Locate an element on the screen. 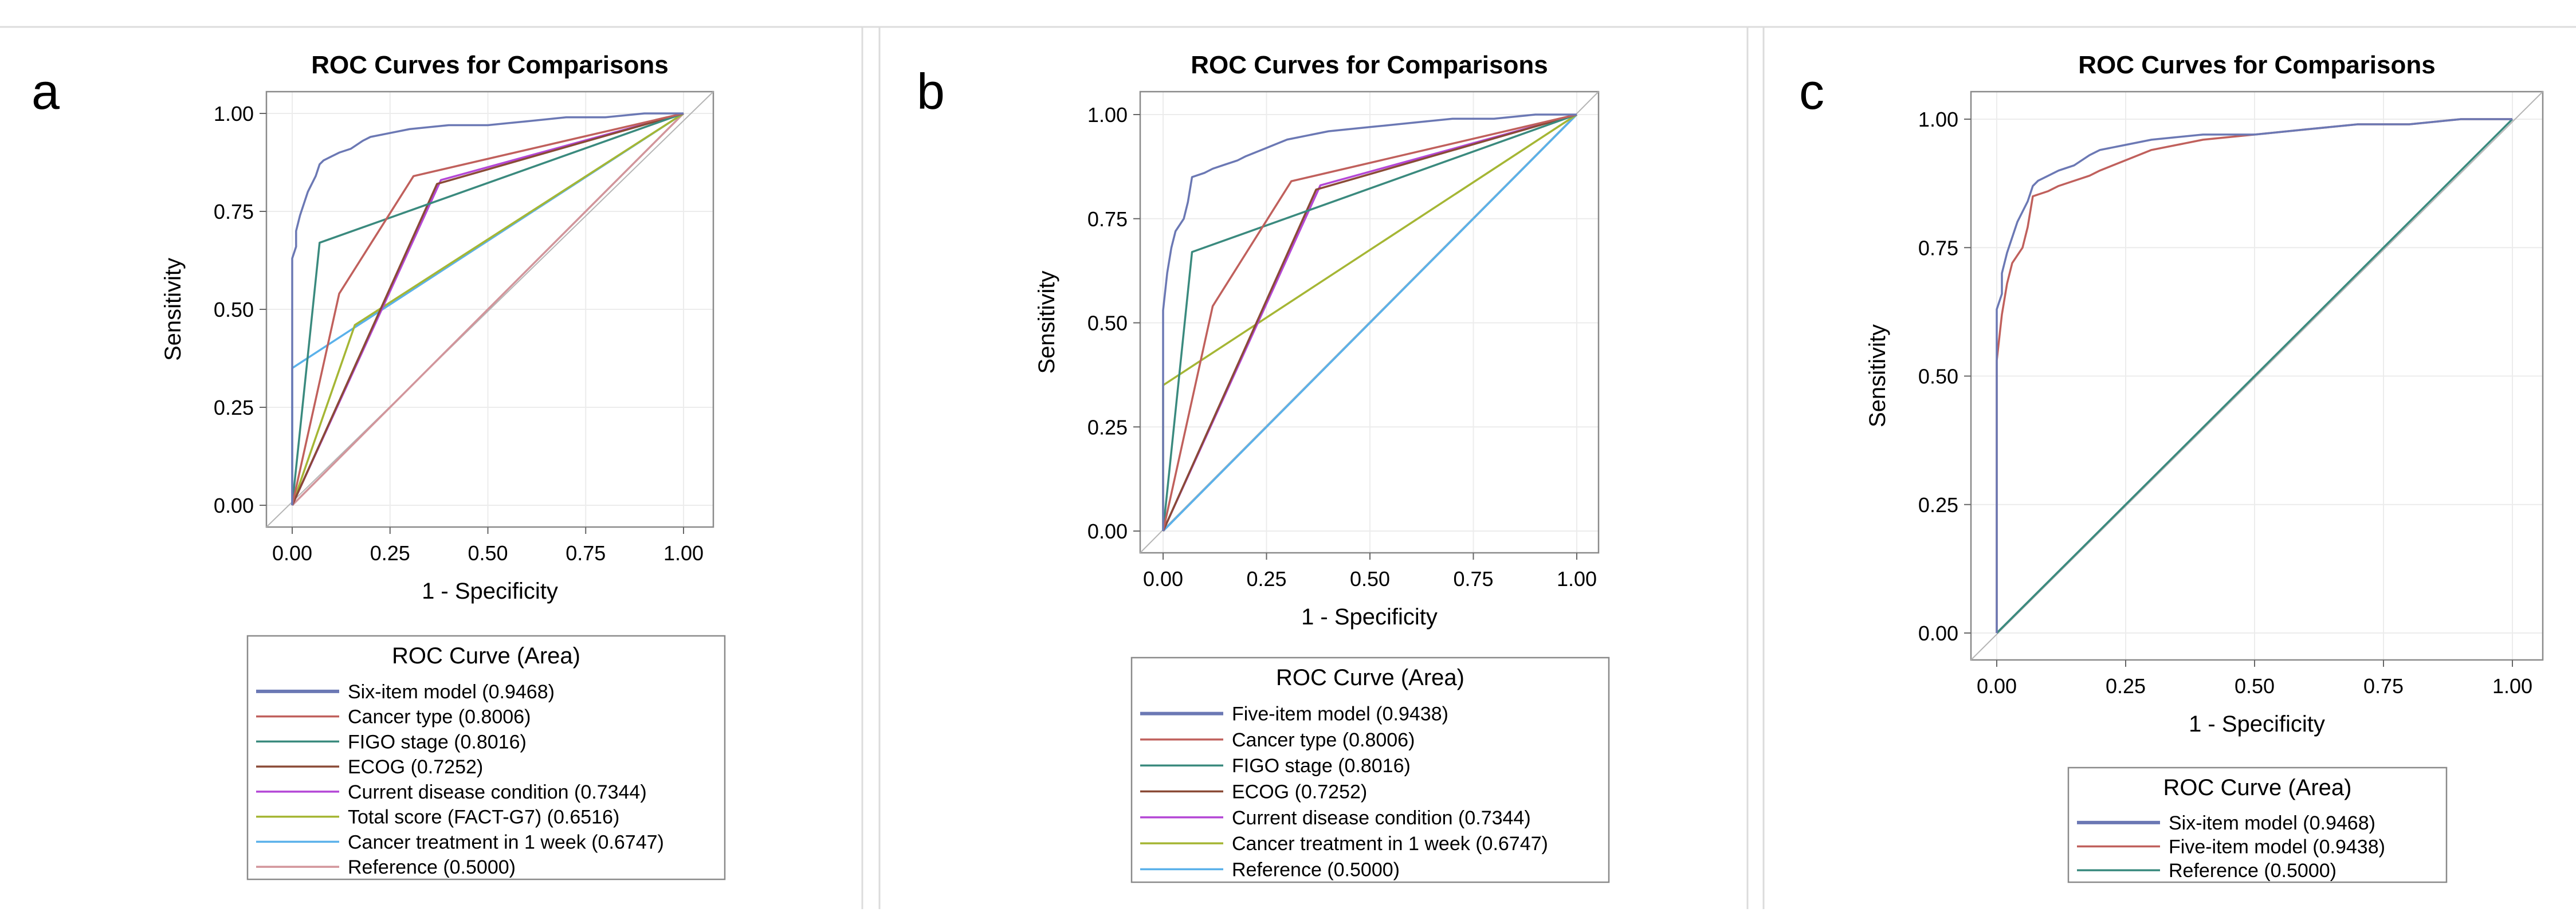  legend-entry: ECOG (0.7252) is located at coordinates (1299, 792).